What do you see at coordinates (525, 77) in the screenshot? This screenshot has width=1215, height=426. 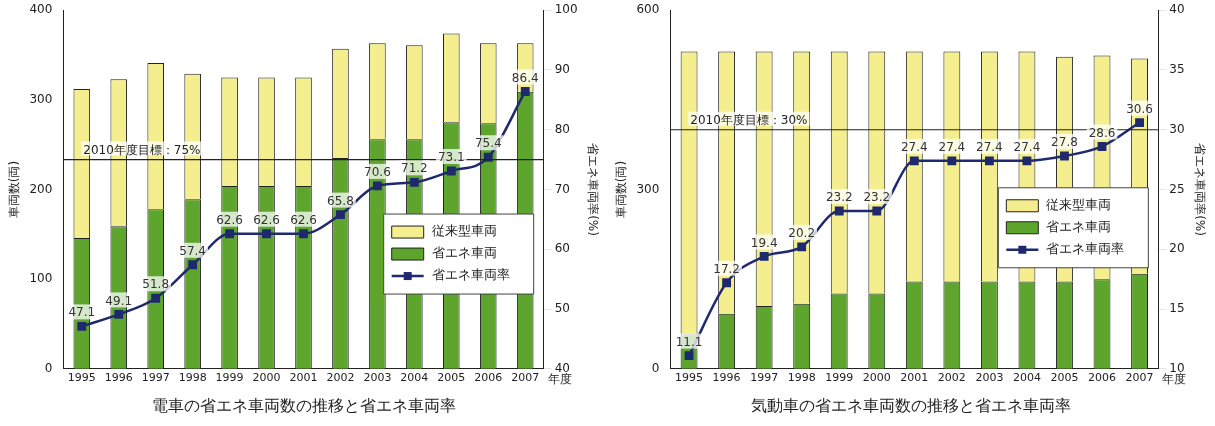 I see `data-label: 86.4` at bounding box center [525, 77].